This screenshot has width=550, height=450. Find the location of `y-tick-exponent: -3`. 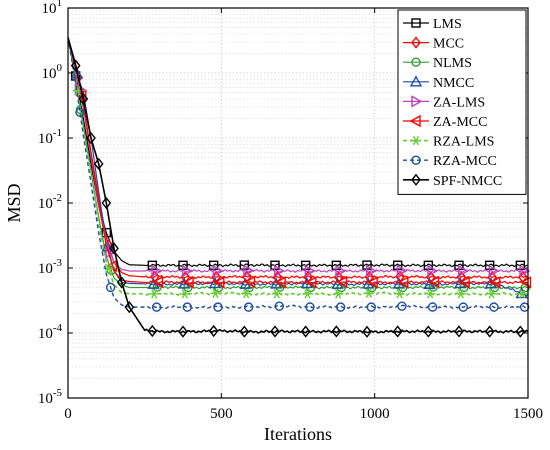

y-tick-exponent: -3 is located at coordinates (58, 263).